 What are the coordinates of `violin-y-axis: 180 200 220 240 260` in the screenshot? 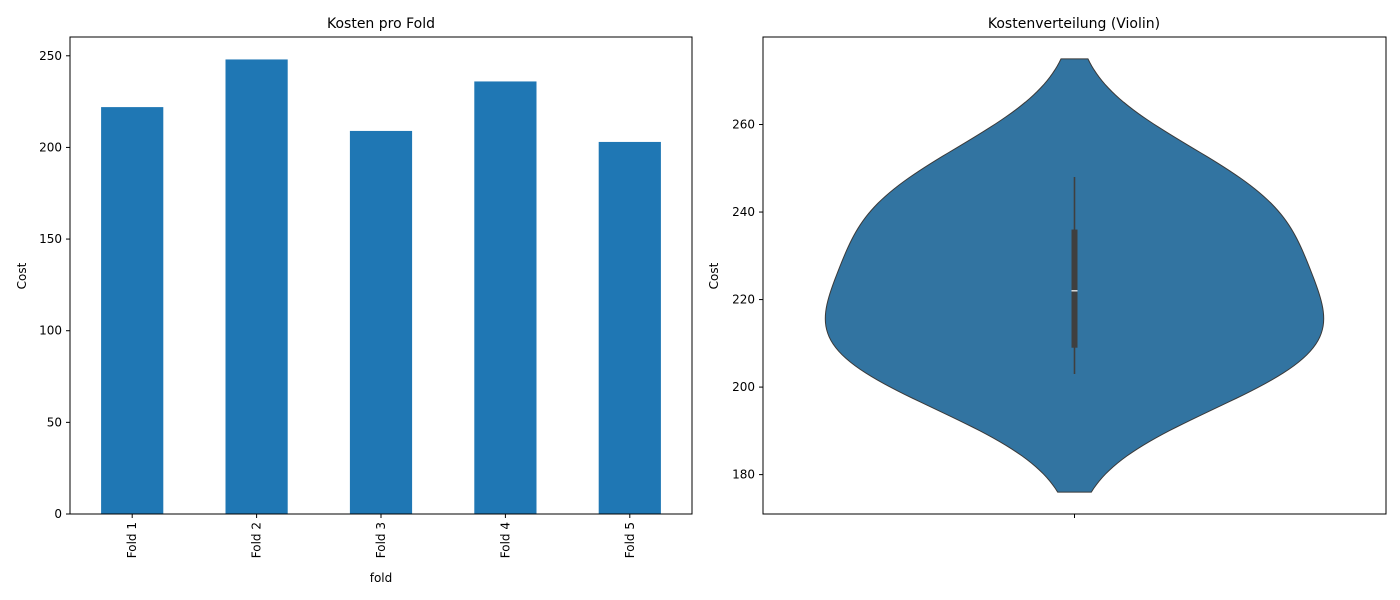 It's located at (747, 300).